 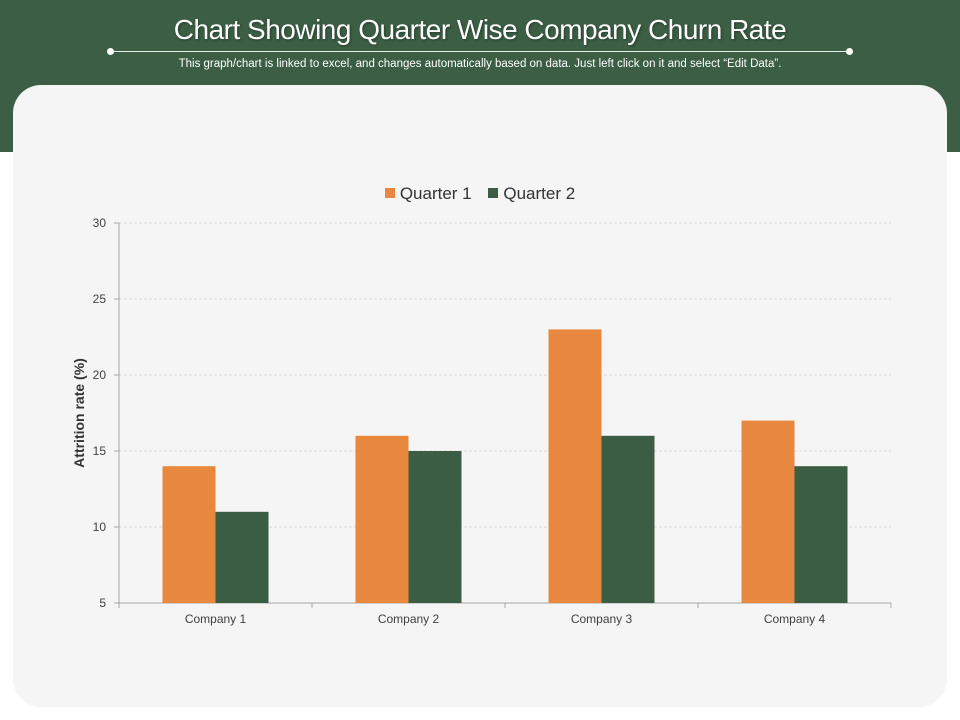 I want to click on y-axis-label: Attrition rate (%), so click(x=79, y=413).